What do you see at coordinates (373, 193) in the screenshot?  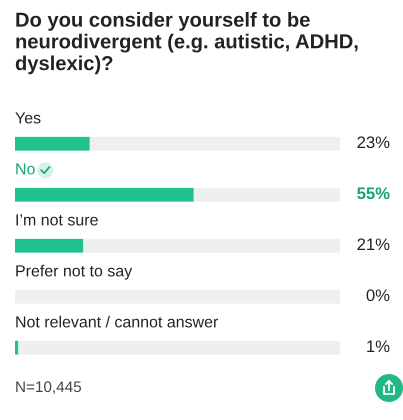 I see `data-label: 55%` at bounding box center [373, 193].